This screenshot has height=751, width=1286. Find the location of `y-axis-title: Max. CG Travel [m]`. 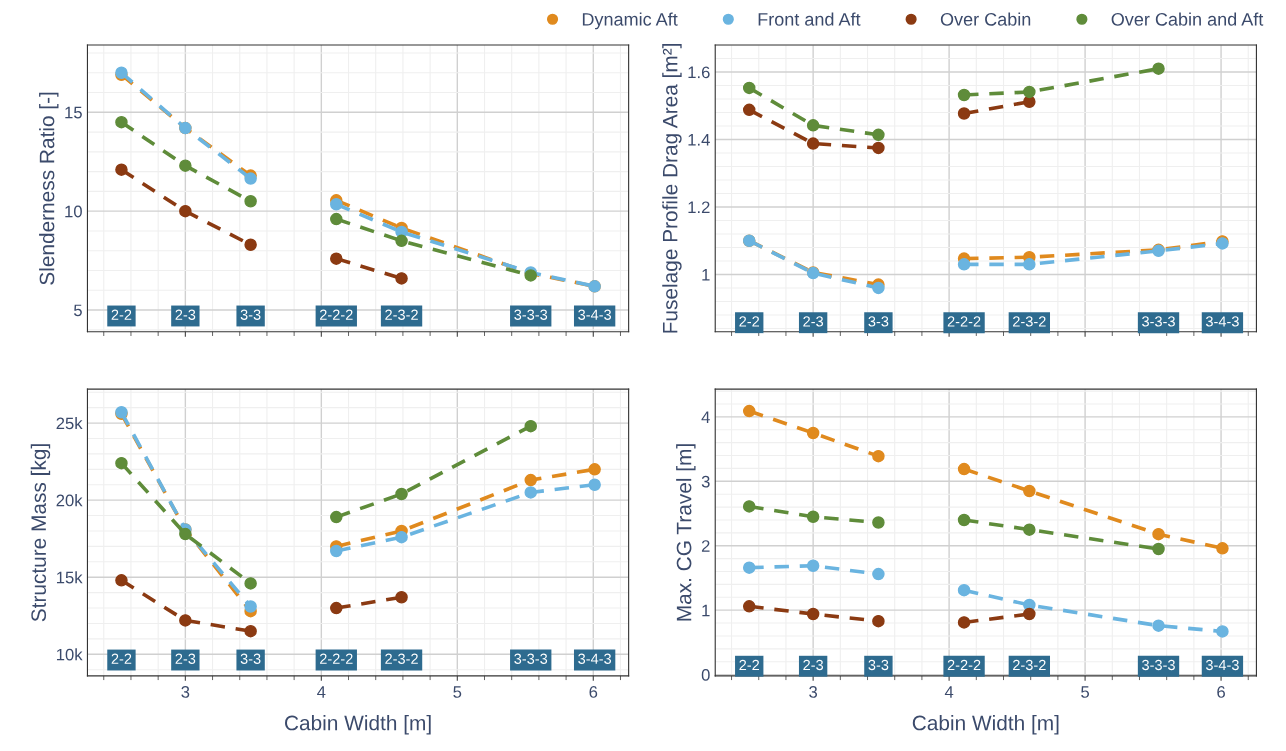

y-axis-title: Max. CG Travel [m] is located at coordinates (686, 532).